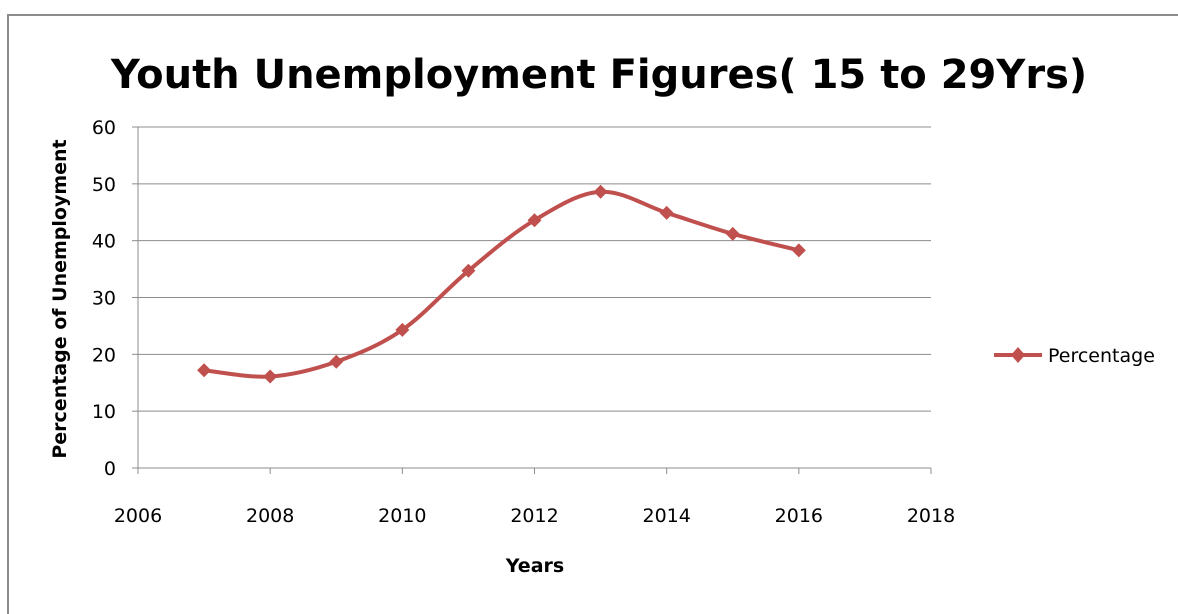 The width and height of the screenshot is (1178, 614). I want to click on x-tick-labels: 2006 2008 2010 2012 2014 2016 2018, so click(534, 516).